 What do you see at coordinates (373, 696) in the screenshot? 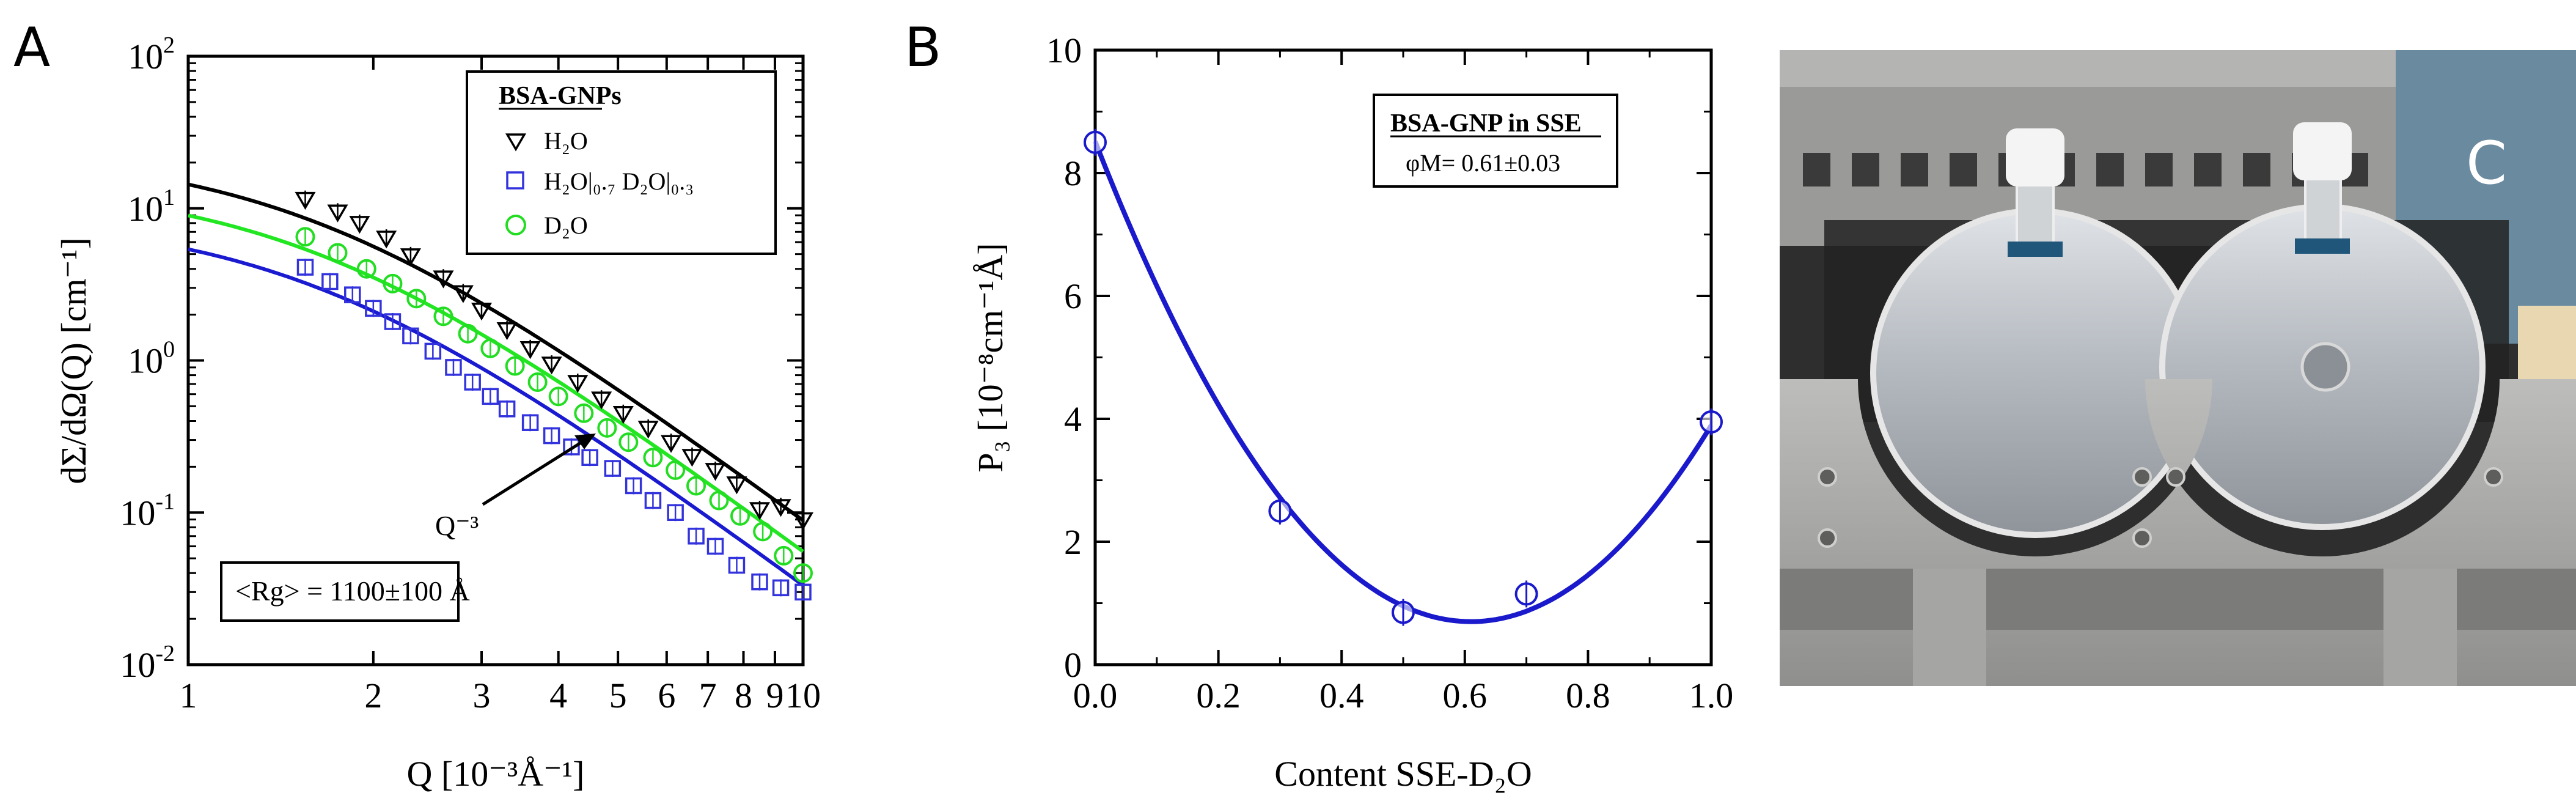
I see `x-tick-label: 2` at bounding box center [373, 696].